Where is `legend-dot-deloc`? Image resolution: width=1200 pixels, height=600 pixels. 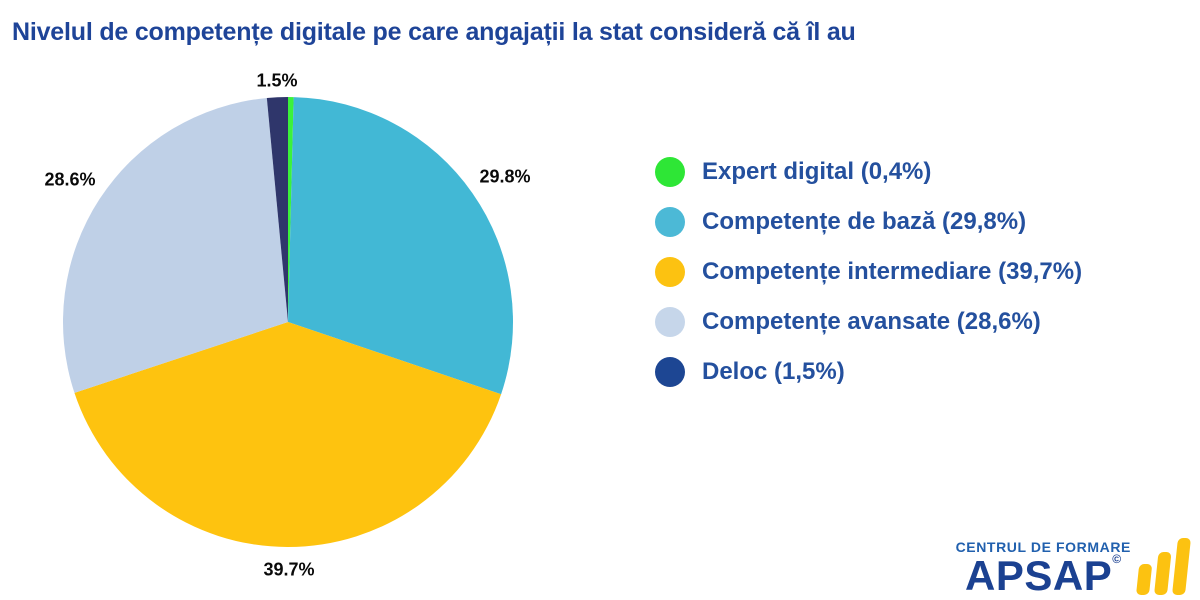
legend-dot-deloc is located at coordinates (670, 372).